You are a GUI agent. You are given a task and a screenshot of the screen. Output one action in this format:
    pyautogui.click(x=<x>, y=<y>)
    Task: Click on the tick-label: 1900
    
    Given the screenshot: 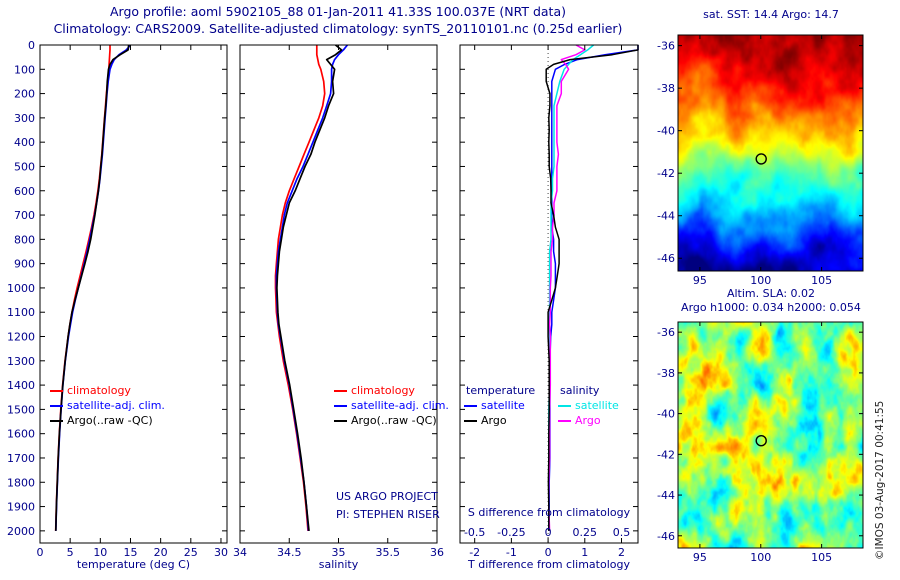 What is the action you would take?
    pyautogui.click(x=21, y=507)
    